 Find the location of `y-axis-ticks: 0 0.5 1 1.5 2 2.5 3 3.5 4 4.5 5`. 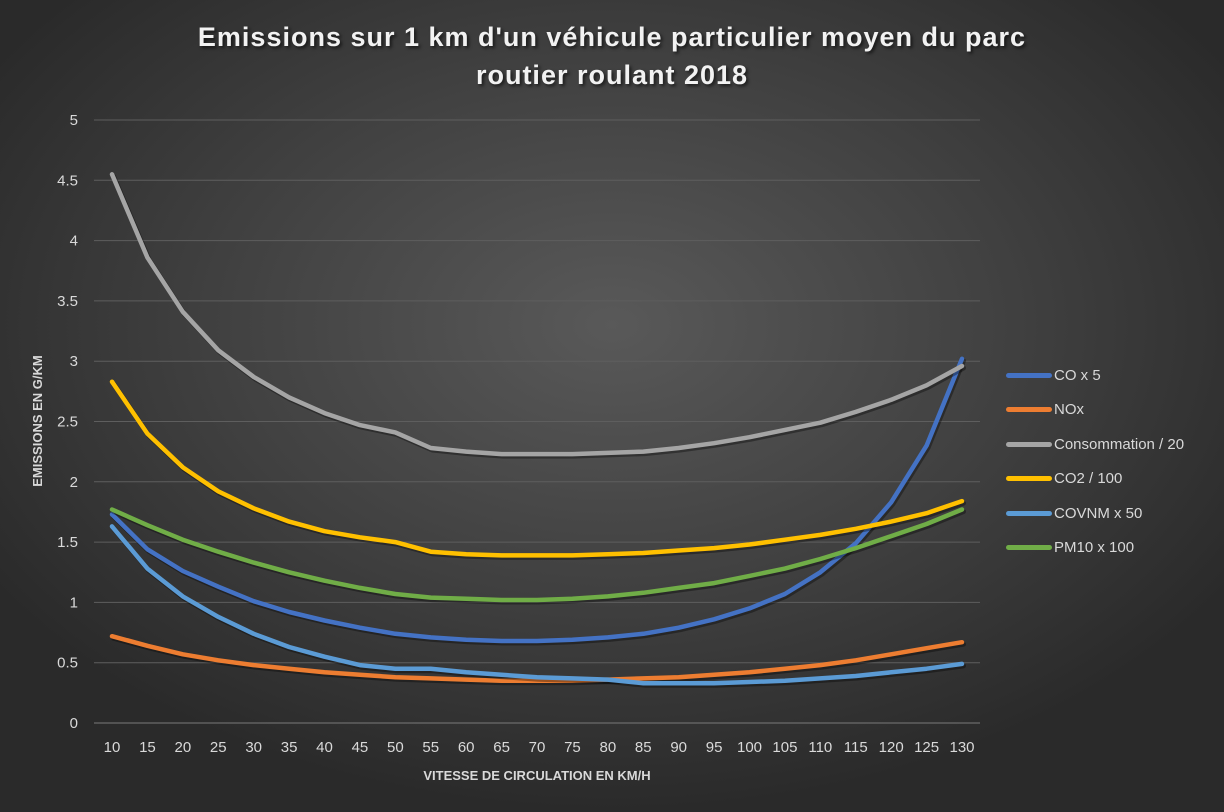

y-axis-ticks: 0 0.5 1 1.5 2 2.5 3 3.5 4 4.5 5 is located at coordinates (67, 422).